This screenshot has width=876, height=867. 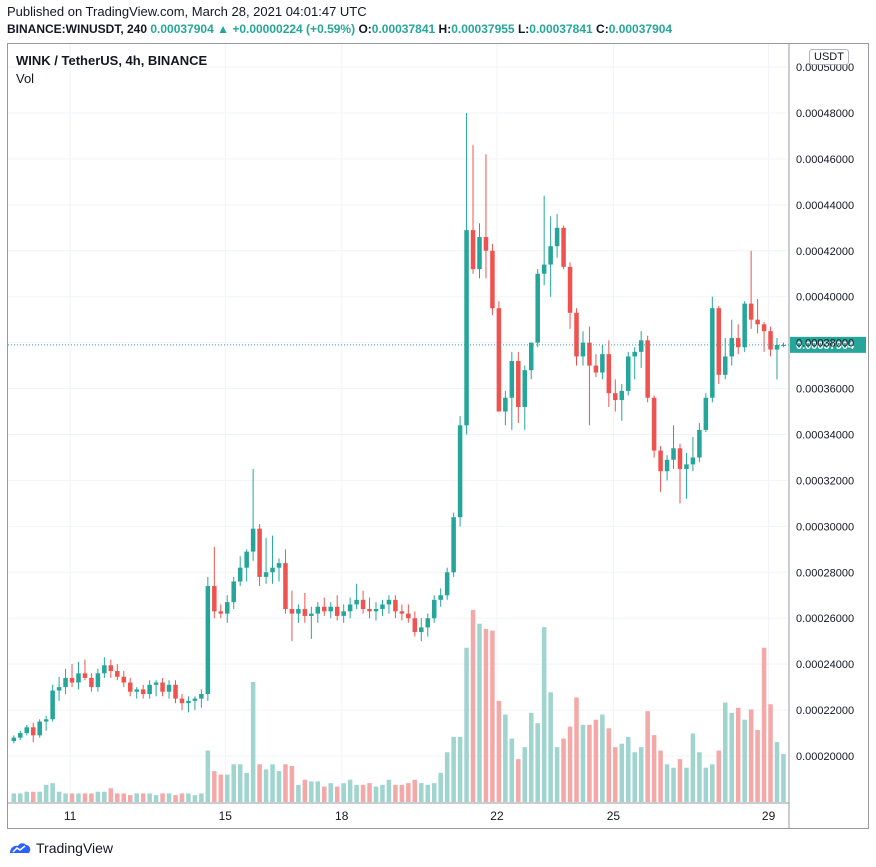 What do you see at coordinates (60, 848) in the screenshot?
I see `footer-brand: TradingView` at bounding box center [60, 848].